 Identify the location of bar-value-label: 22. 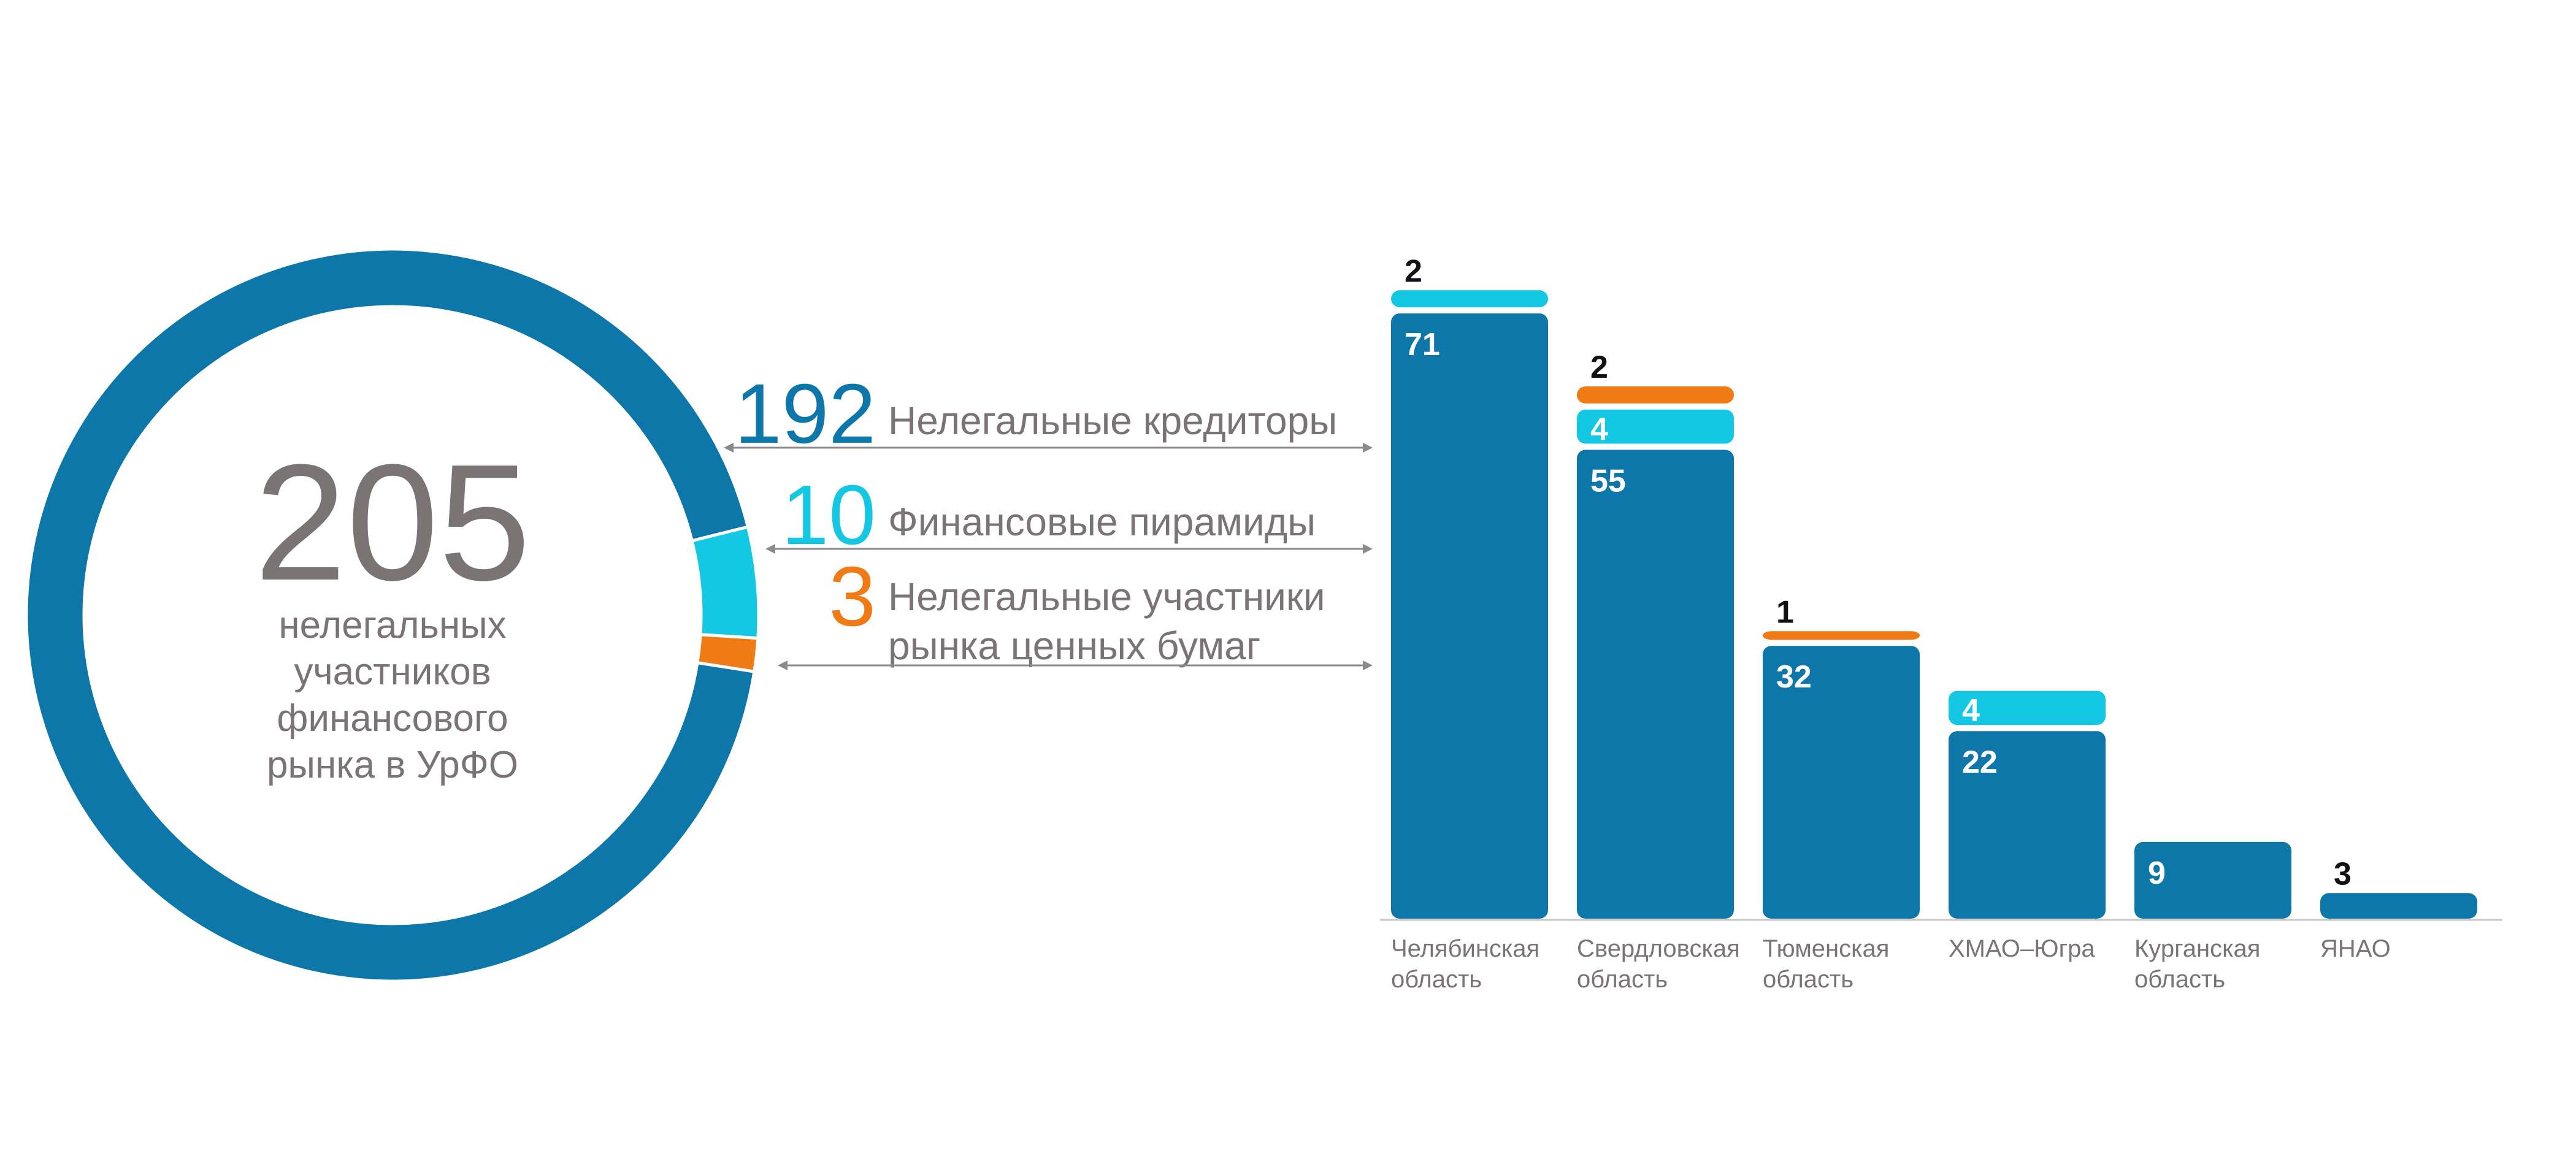
(1980, 762).